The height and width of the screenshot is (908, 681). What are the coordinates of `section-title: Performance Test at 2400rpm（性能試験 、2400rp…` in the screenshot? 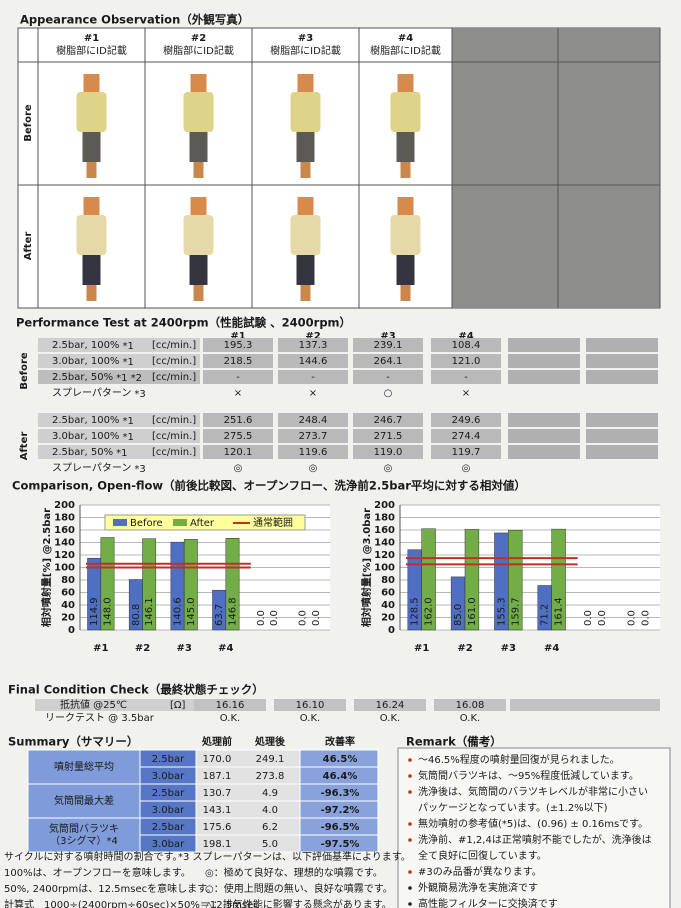 It's located at (183, 323).